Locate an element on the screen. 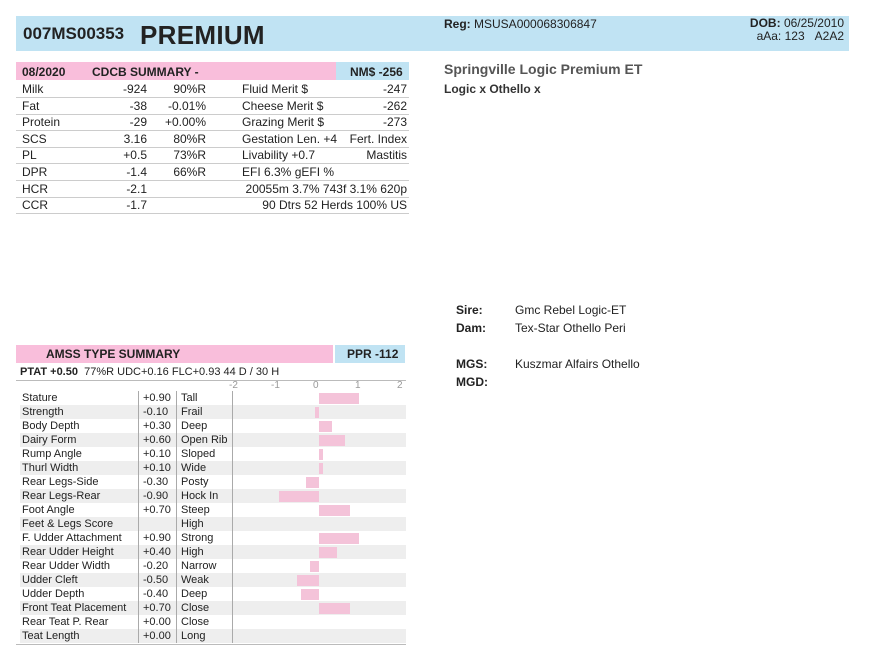 The height and width of the screenshot is (662, 876). type-summary-title: AMSS TYPE SUMMARY is located at coordinates (113, 354).